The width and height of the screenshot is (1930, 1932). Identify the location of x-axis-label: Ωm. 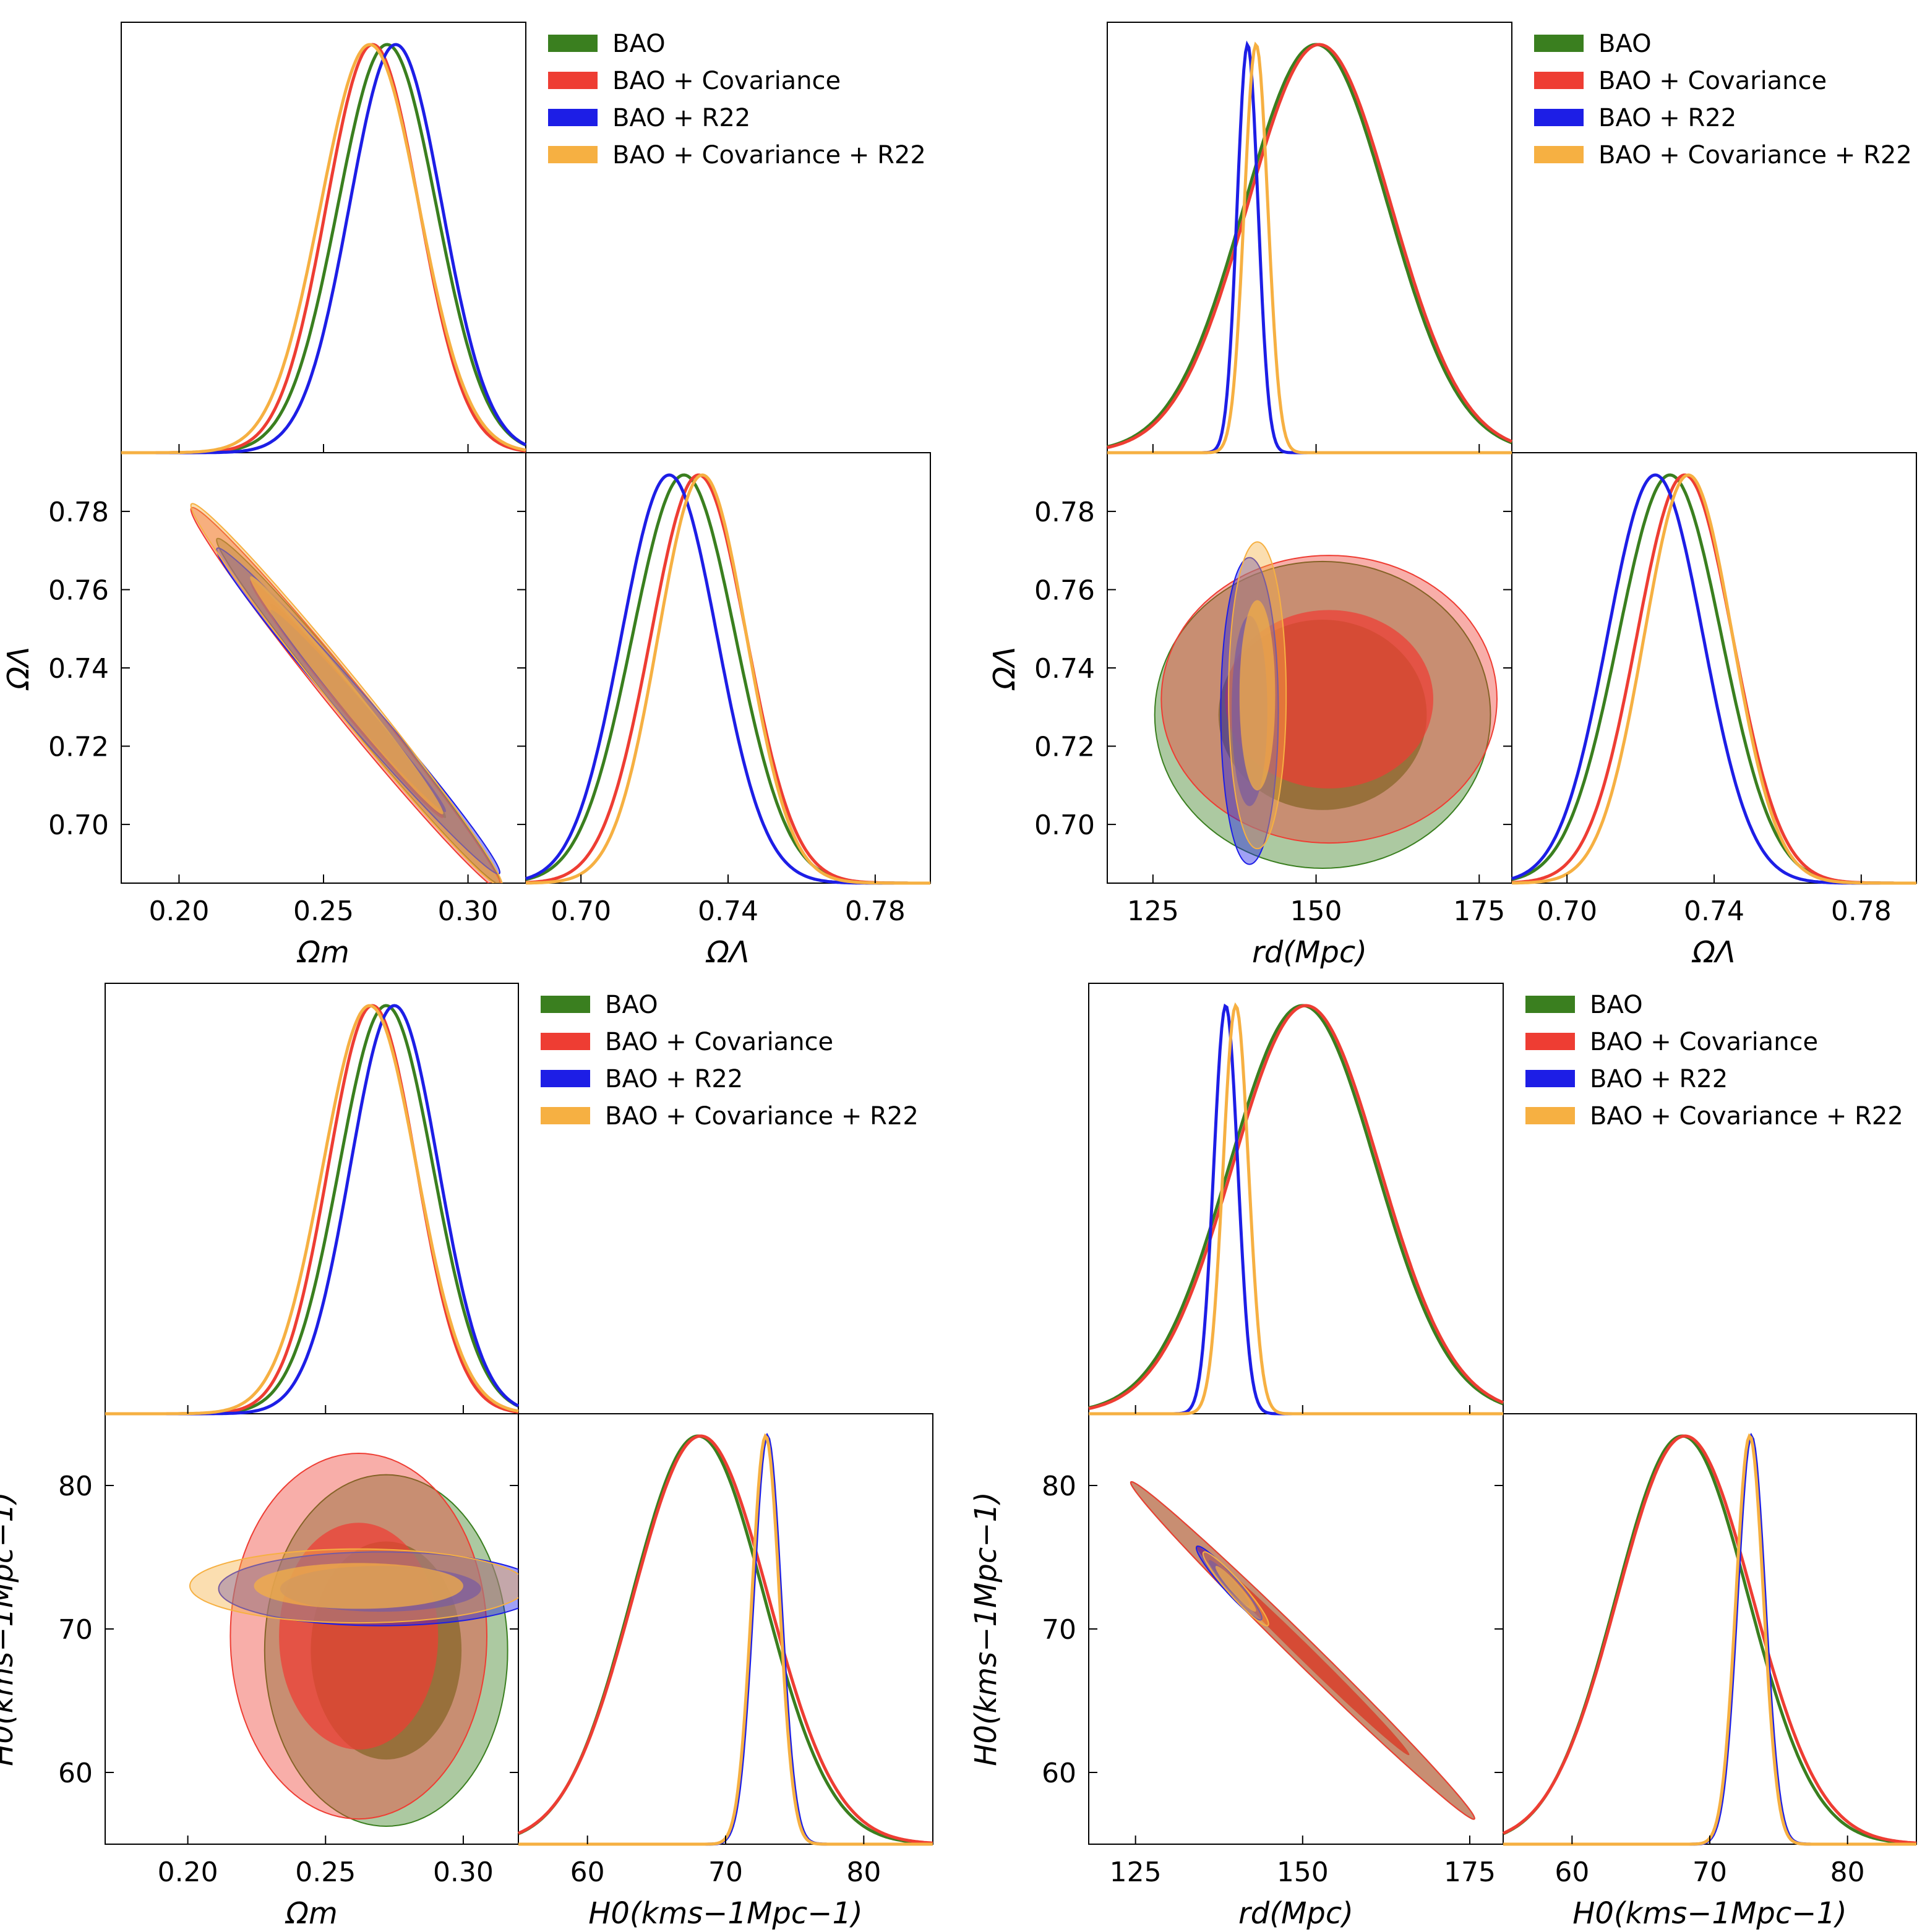
(322, 952).